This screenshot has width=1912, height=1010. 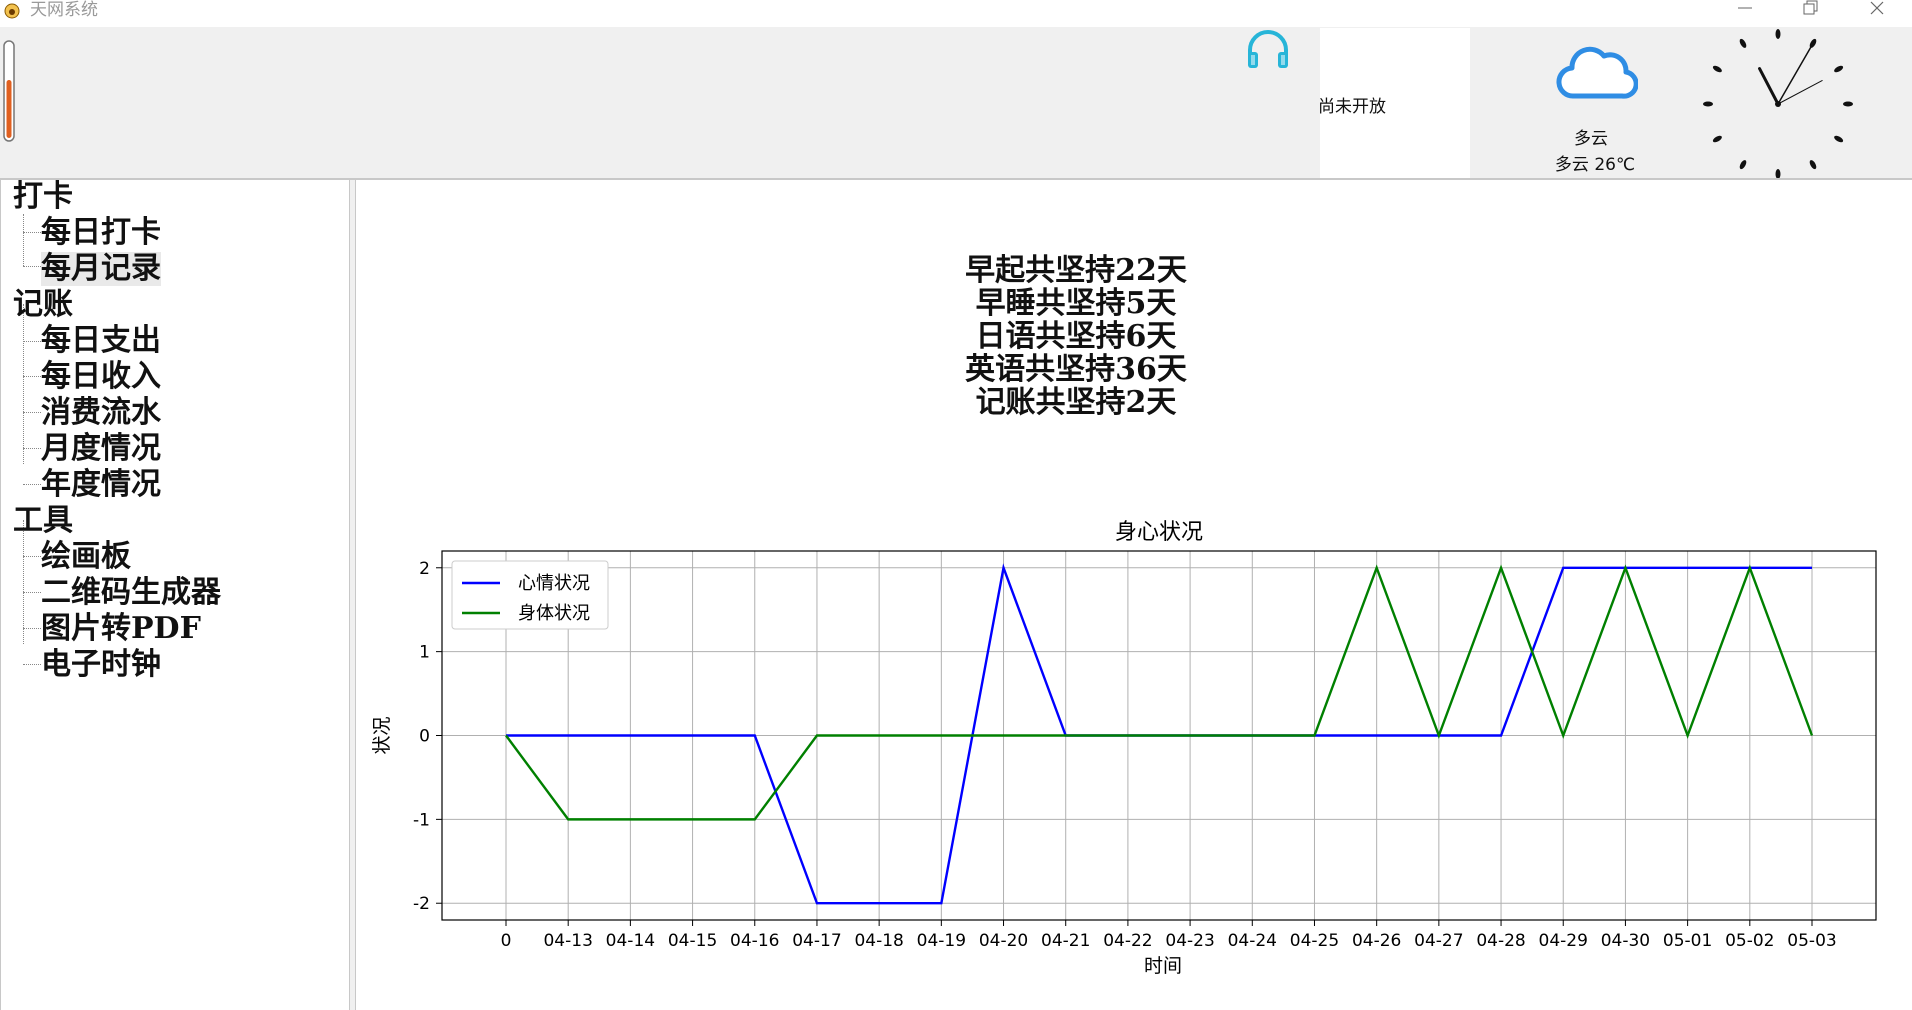 I want to click on not-open-label: 尚未开放, so click(x=1352, y=107).